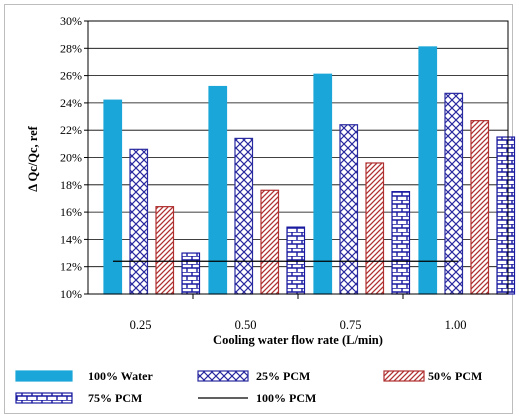 This screenshot has width=519, height=419. Describe the element at coordinates (506, 215) in the screenshot. I see `bar-pcm-75-1.00` at that location.